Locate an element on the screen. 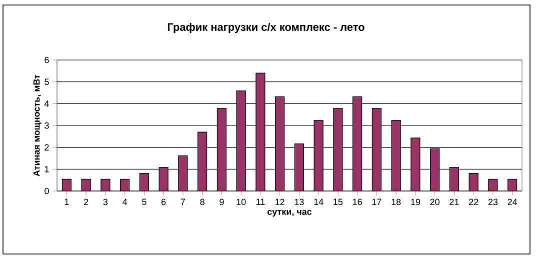  y-axis-title: Атиная мощность, мВт is located at coordinates (37, 125).